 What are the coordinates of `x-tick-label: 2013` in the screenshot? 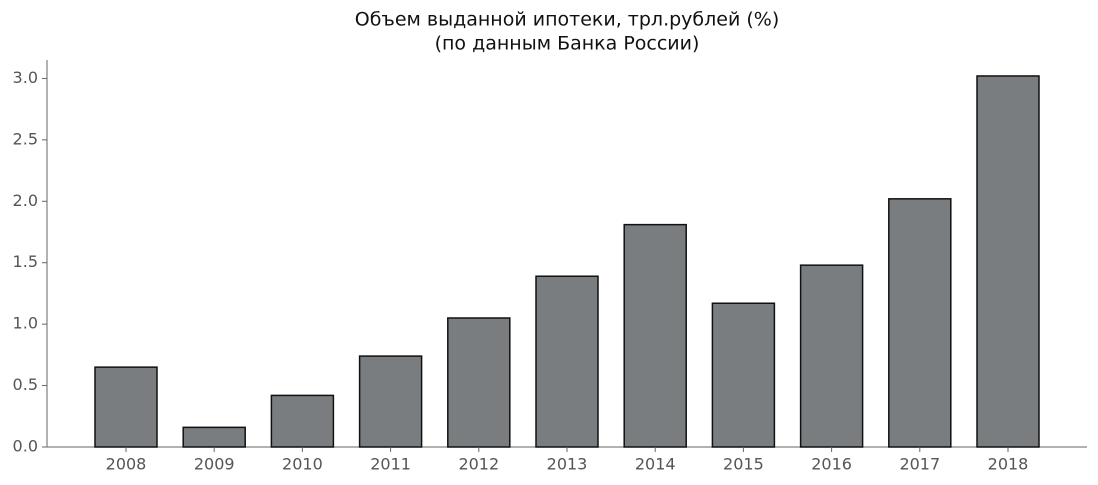 It's located at (567, 464).